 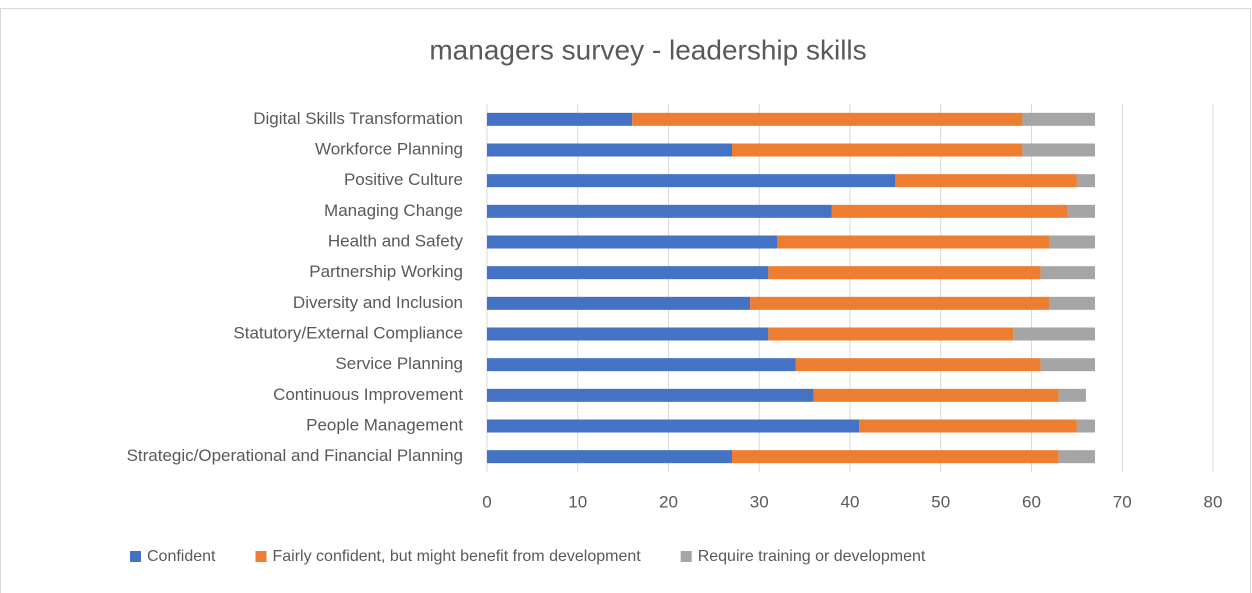 I want to click on x-tick-label: 50, so click(x=940, y=501).